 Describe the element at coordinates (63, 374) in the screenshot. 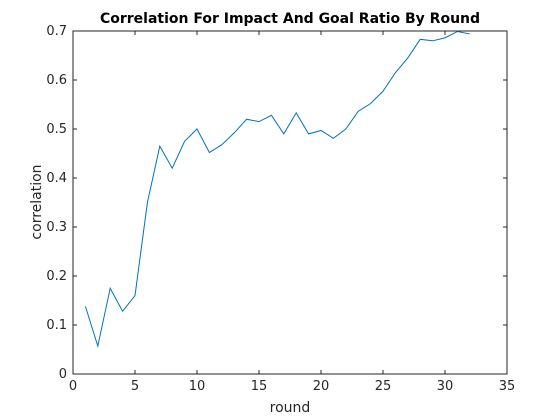

I see `y-tick-label: 0` at that location.